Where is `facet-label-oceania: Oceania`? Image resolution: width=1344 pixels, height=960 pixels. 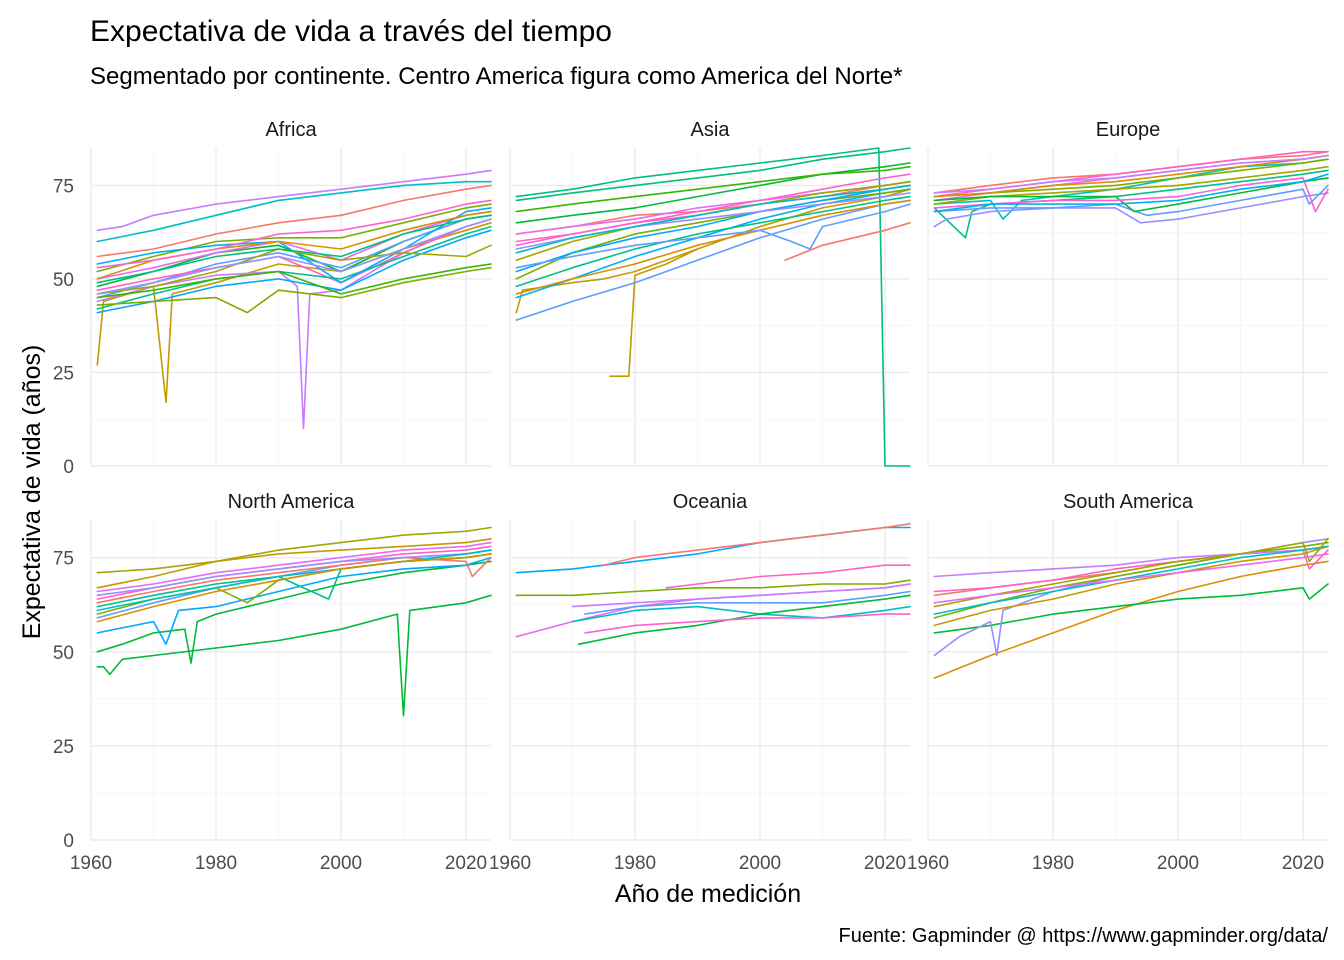 facet-label-oceania: Oceania is located at coordinates (710, 502).